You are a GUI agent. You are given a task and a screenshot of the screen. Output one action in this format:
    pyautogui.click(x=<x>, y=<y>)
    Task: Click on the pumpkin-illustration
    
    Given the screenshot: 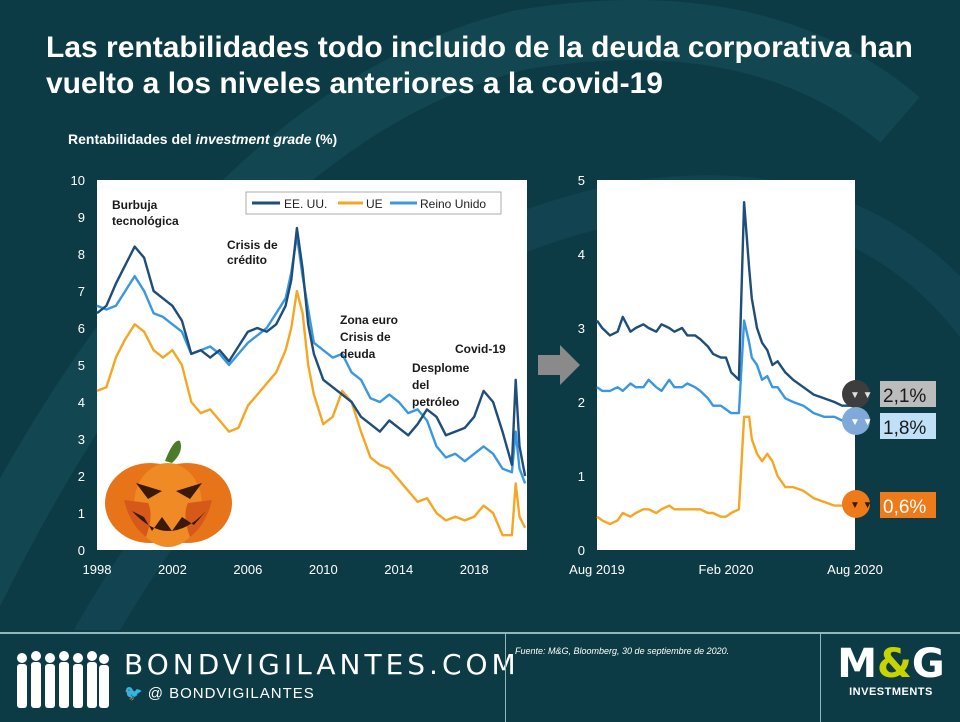 What is the action you would take?
    pyautogui.click(x=168, y=493)
    